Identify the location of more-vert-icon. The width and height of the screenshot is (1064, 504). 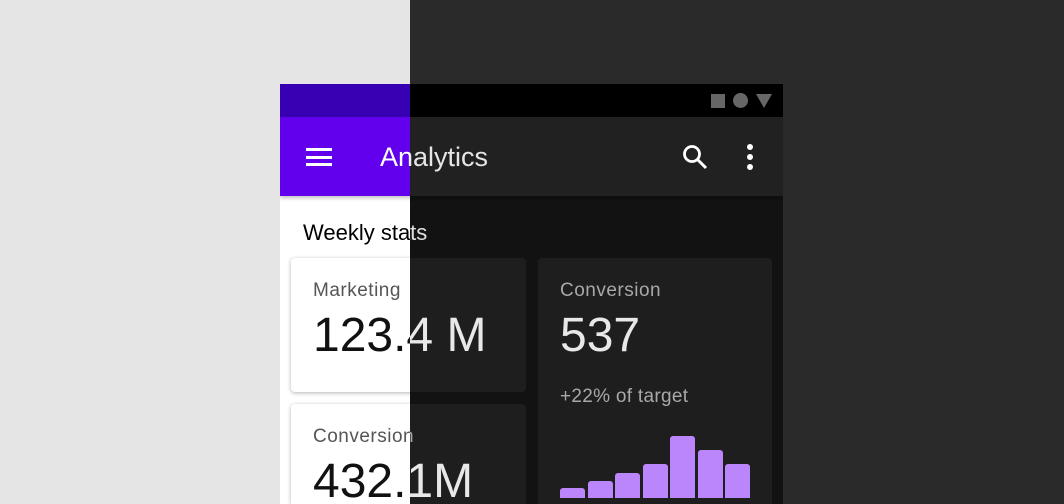
(750, 157).